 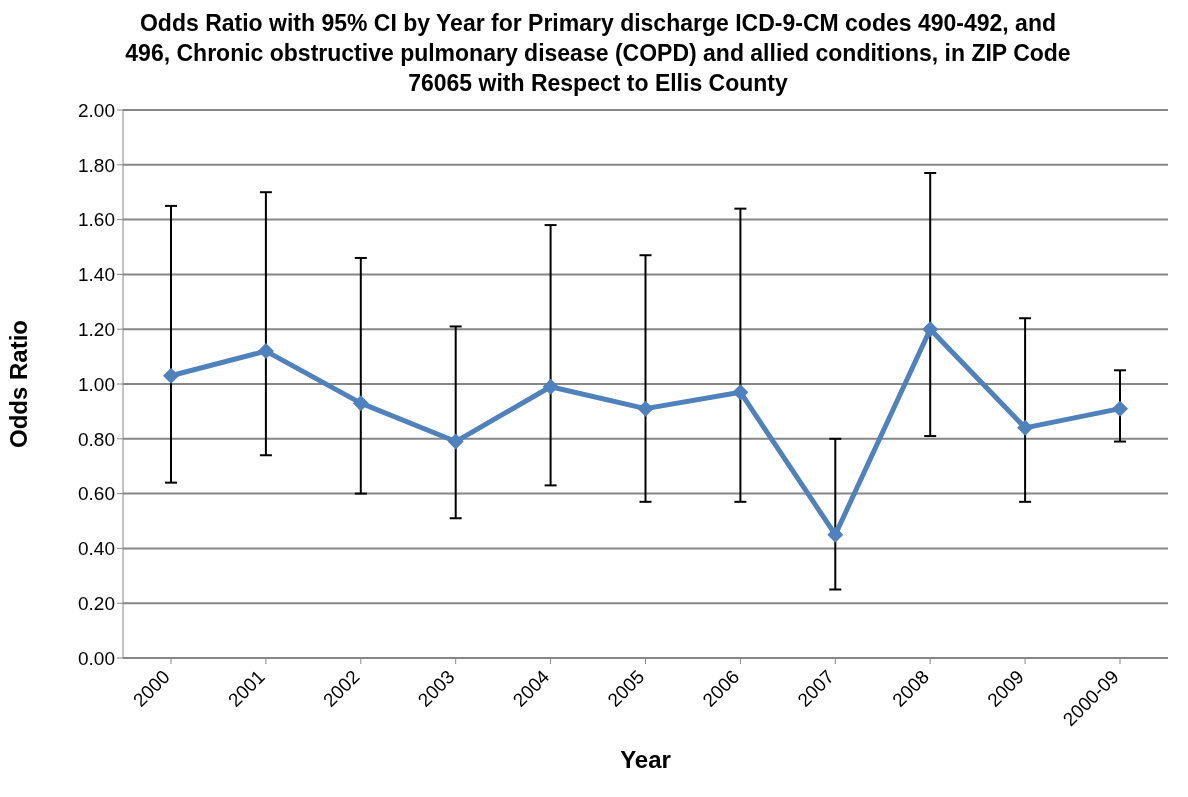 I want to click on chart-title: Odds Ratio with 95% CI by Year for Primary discharge ICD-9-CM codes 490-492, and 496, Chronic obstructive pulmonary disease (COPD) and allied conditions, in ZIP Code 76065 with Respect to Ellis County, so click(x=598, y=53).